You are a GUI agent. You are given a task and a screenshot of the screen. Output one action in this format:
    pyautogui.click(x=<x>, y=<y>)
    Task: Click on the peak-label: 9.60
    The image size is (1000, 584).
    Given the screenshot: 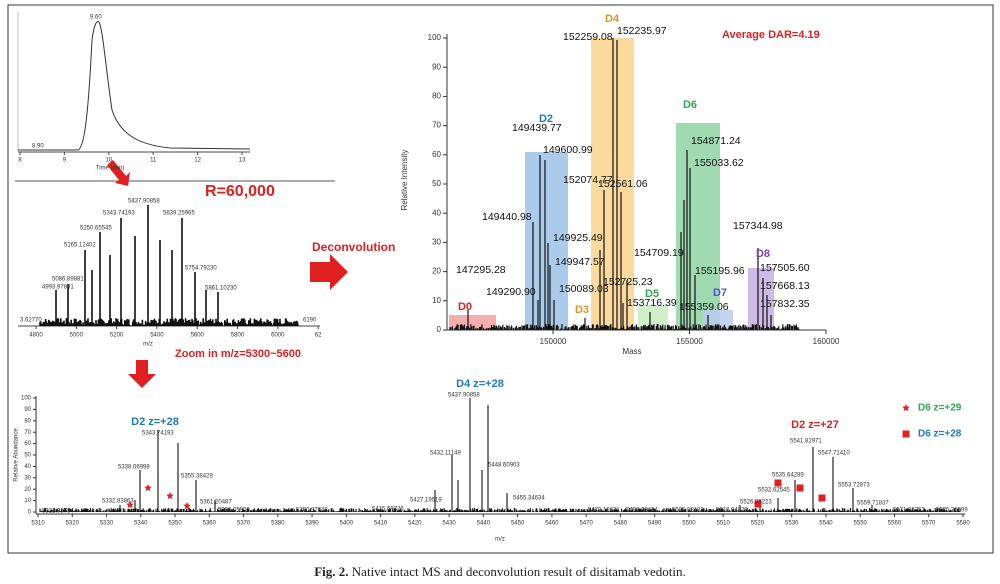 What is the action you would take?
    pyautogui.click(x=96, y=18)
    